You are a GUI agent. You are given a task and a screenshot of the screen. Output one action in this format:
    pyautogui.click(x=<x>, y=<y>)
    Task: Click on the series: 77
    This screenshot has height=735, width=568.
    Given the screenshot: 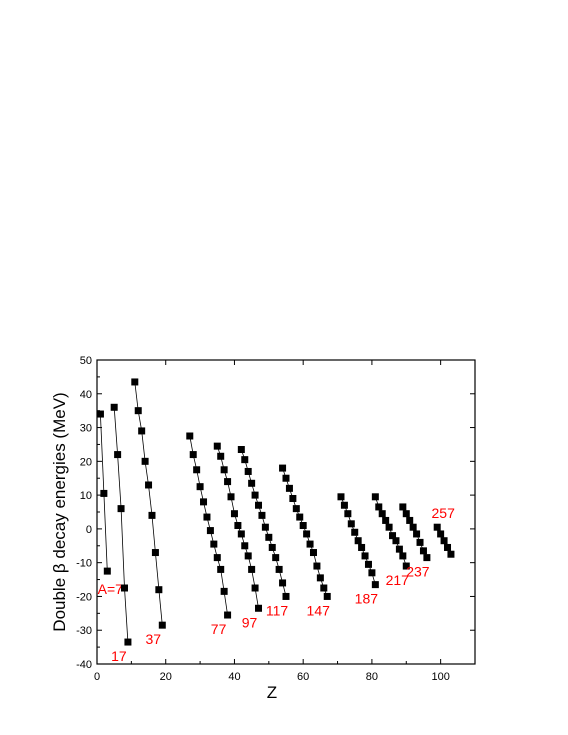 What is the action you would take?
    pyautogui.click(x=209, y=534)
    